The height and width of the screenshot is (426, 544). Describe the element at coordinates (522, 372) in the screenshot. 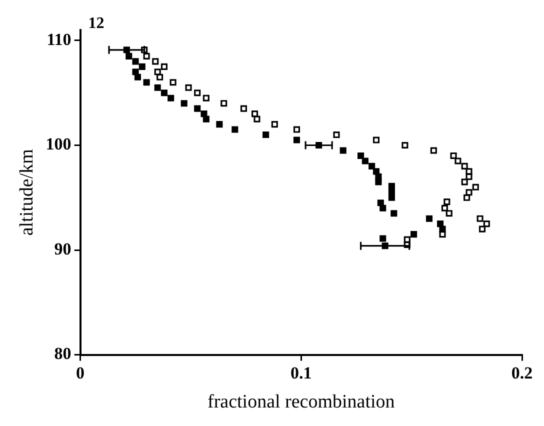

I see `x-tick-label: 0.2` at that location.